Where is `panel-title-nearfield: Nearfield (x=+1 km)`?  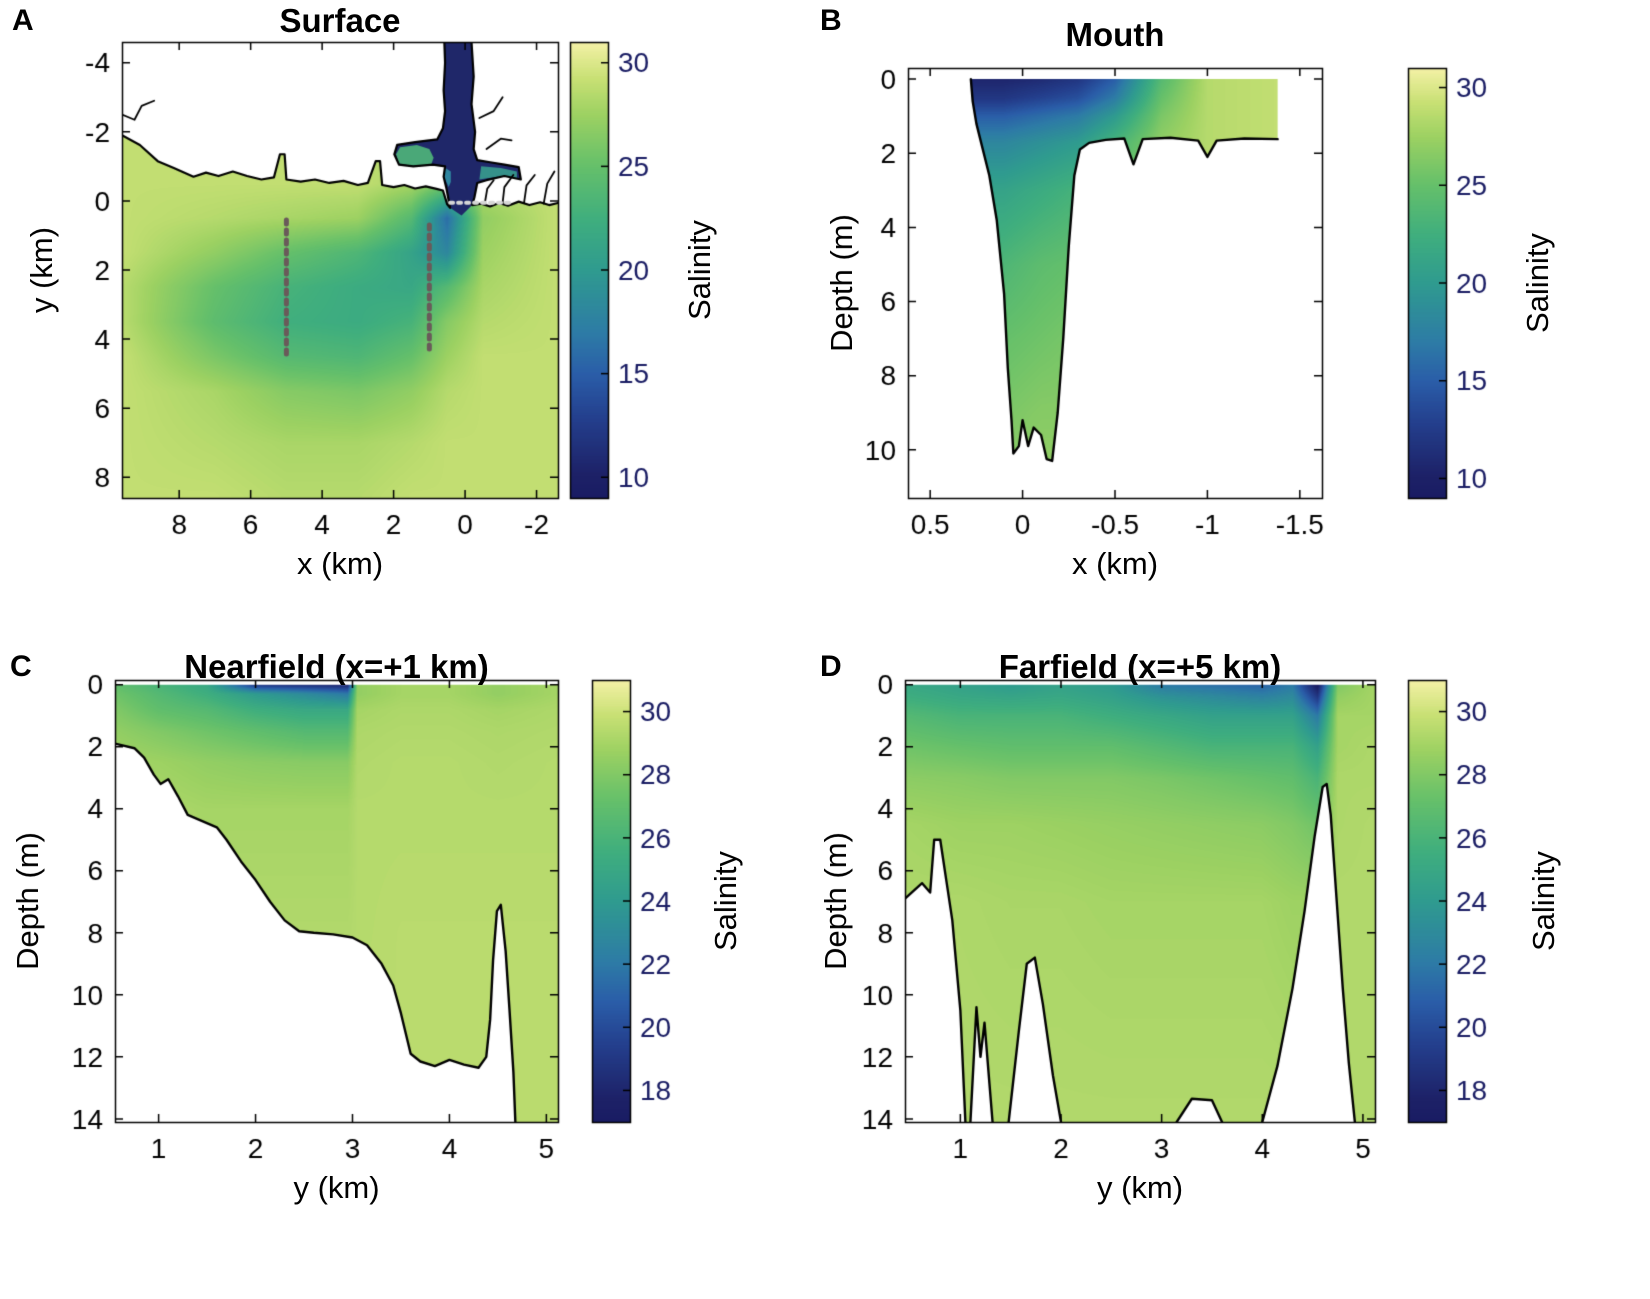
panel-title-nearfield: Nearfield (x=+1 km) is located at coordinates (336, 666).